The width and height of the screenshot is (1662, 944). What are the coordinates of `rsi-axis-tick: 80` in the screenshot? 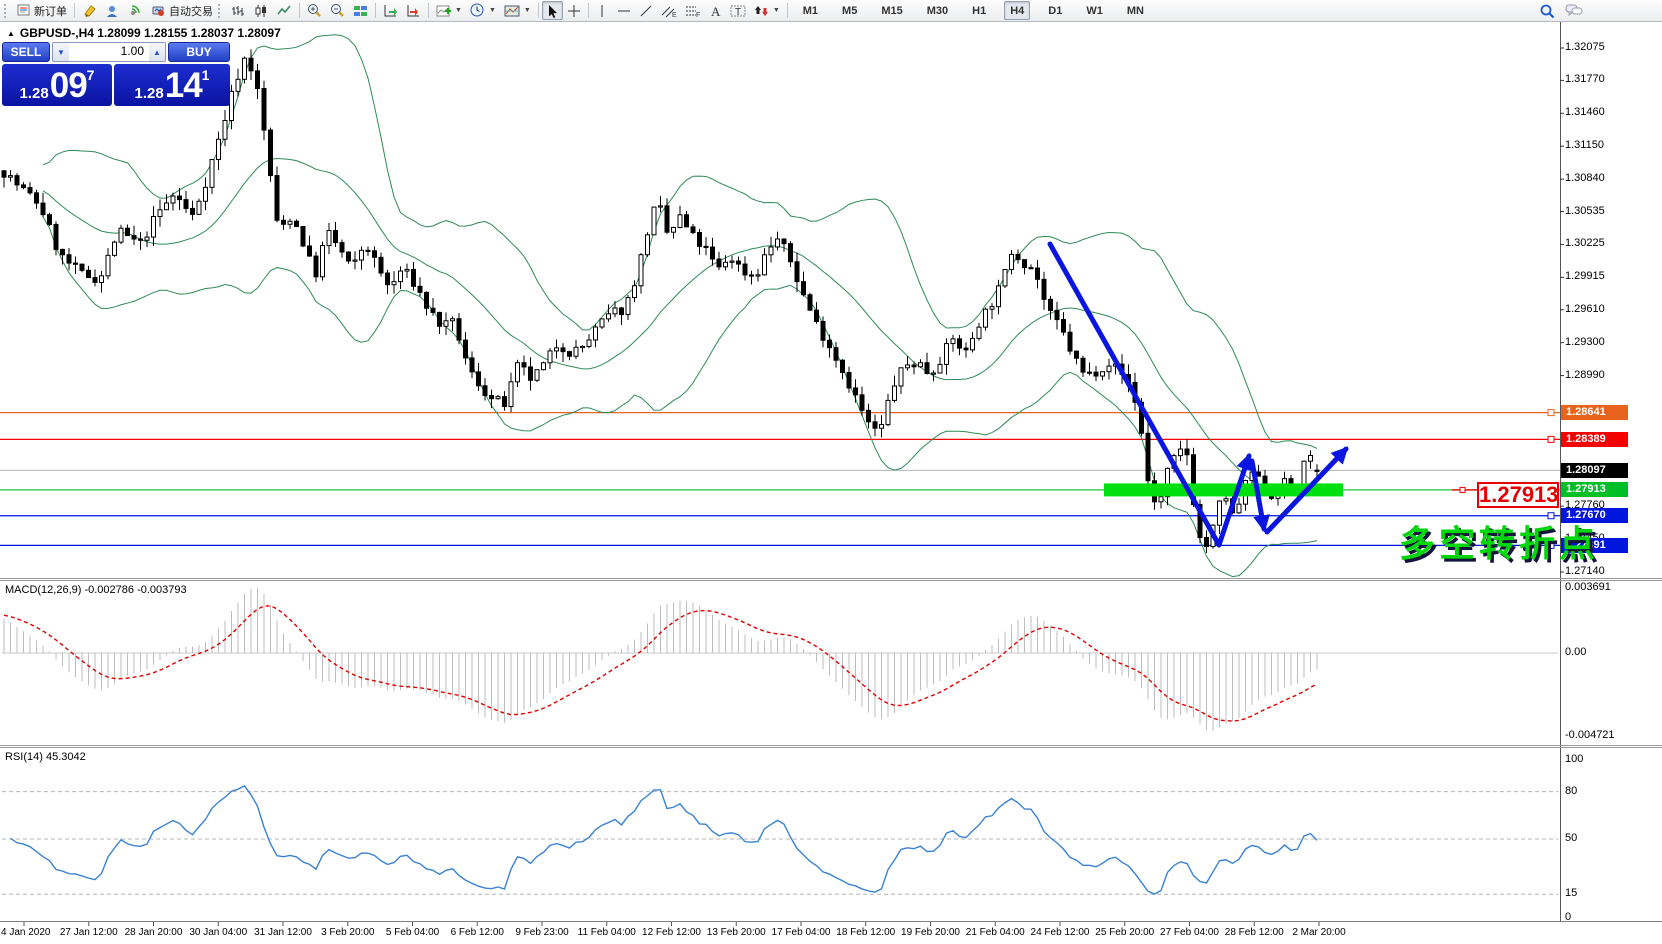 It's located at (1571, 790).